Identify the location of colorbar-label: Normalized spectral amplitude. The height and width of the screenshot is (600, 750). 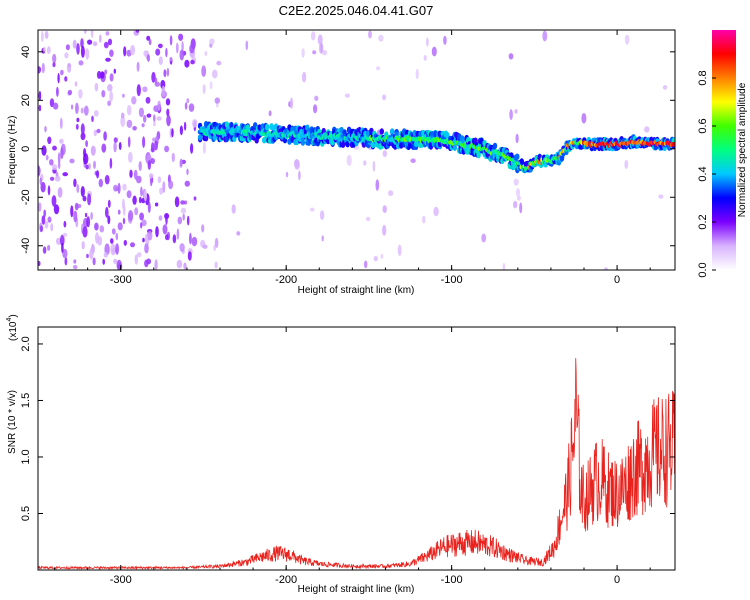
(742, 149).